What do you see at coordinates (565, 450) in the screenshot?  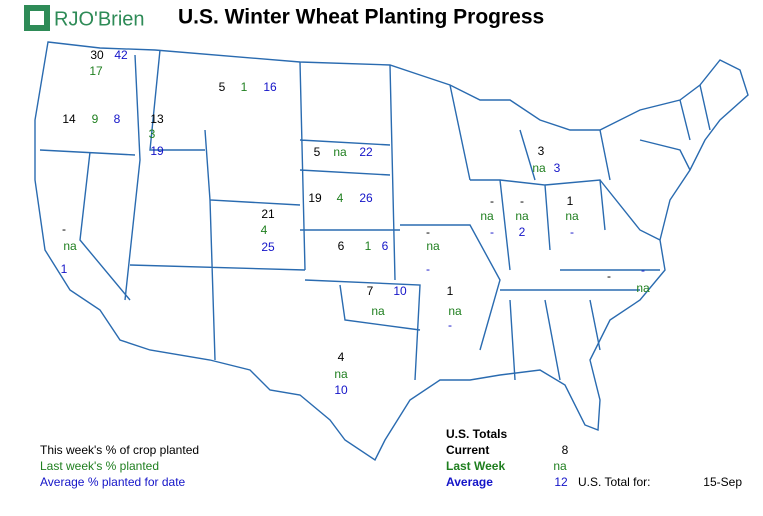 I see `totals-value: 8` at bounding box center [565, 450].